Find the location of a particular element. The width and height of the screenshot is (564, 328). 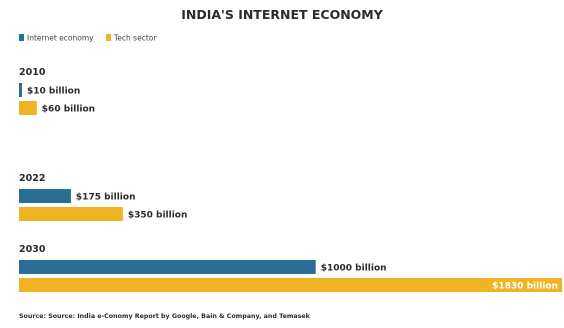

legend-swatch-internet-economy is located at coordinates (21, 37).